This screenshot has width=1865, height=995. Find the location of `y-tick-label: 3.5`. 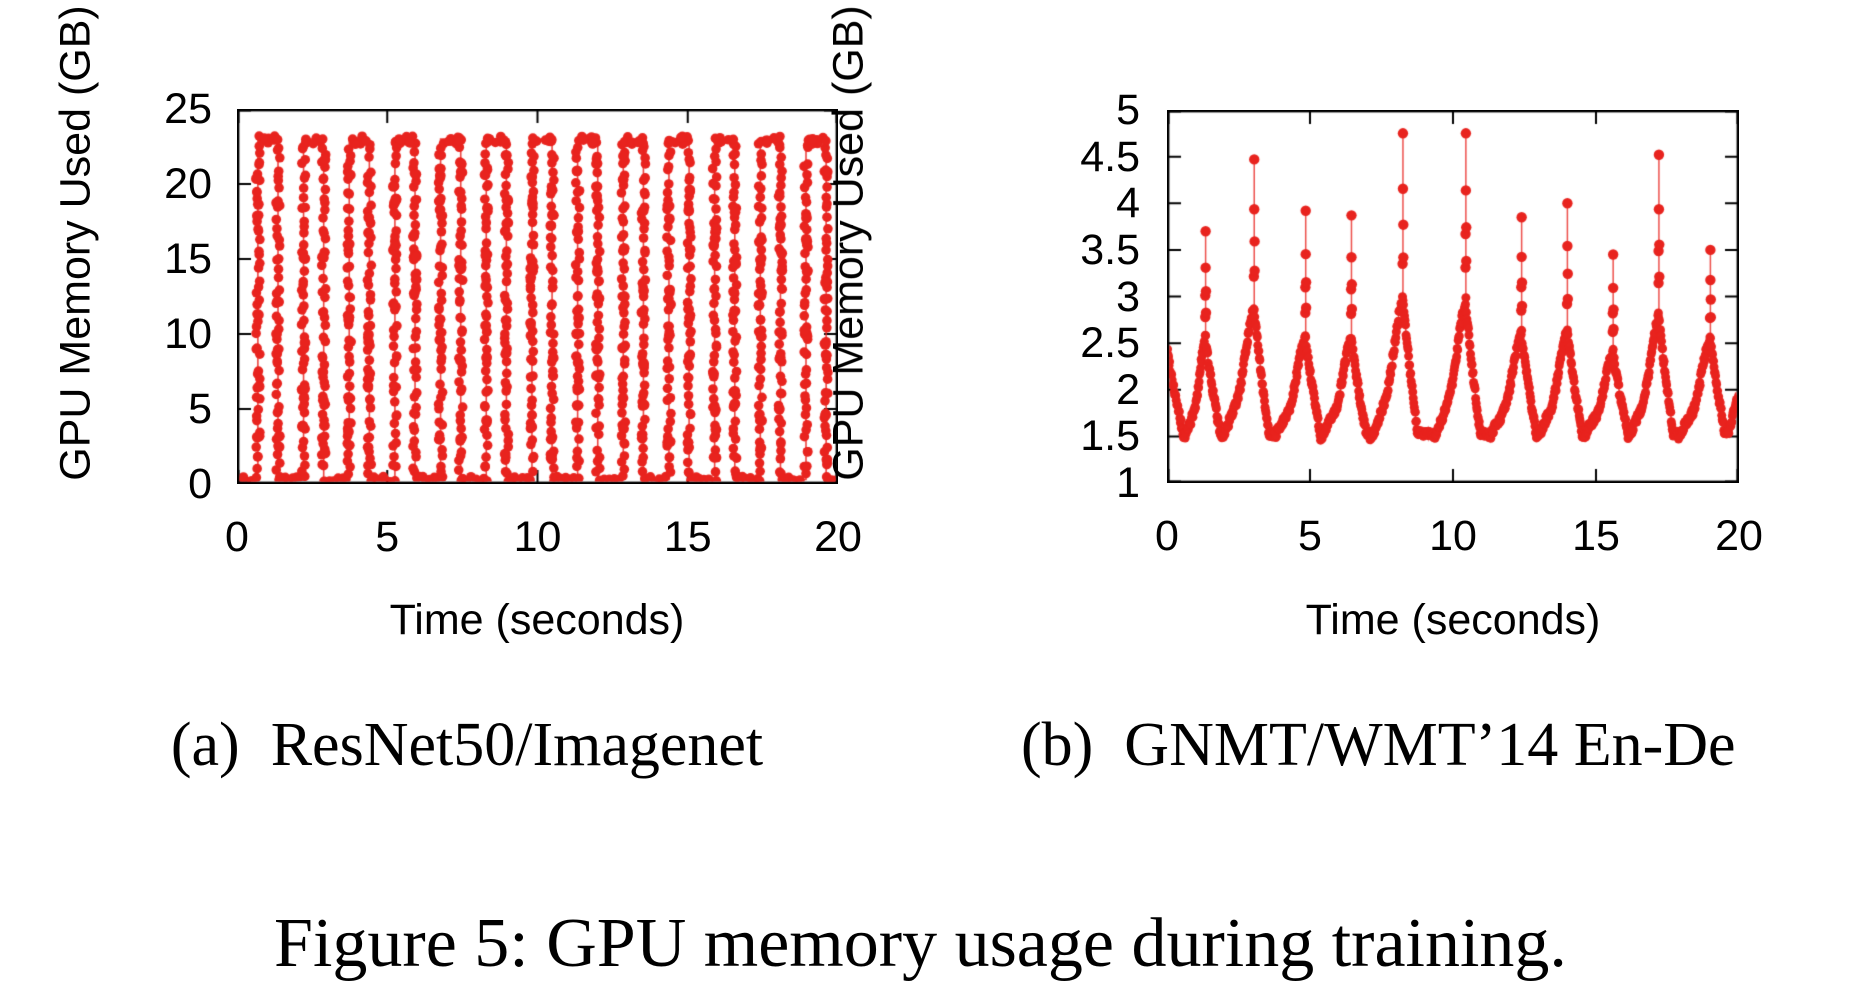

y-tick-label: 3.5 is located at coordinates (1110, 249).